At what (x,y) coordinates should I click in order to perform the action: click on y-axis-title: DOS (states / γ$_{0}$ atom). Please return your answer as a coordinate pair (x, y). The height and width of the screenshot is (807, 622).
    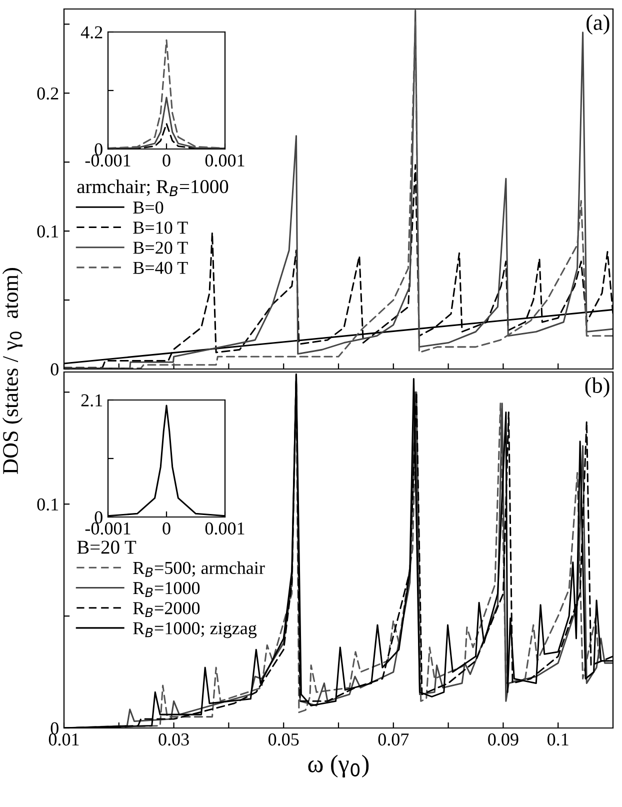
    Looking at the image, I should click on (12, 371).